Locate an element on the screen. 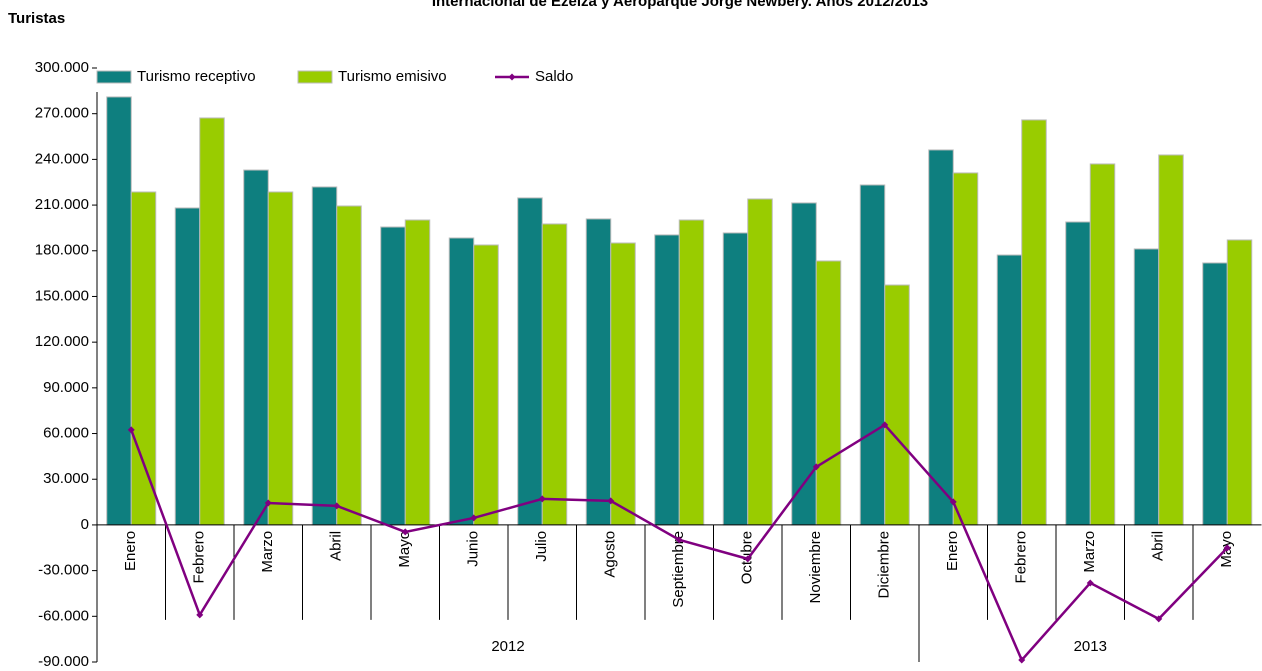 The height and width of the screenshot is (671, 1262). y-axis-label: Turistas is located at coordinates (36, 18).